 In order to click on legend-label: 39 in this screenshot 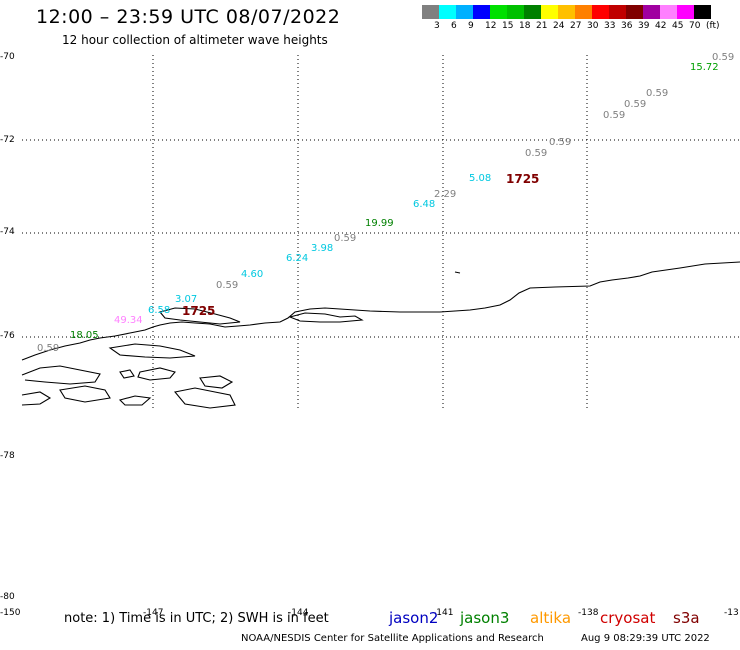, I will do `click(644, 26)`.